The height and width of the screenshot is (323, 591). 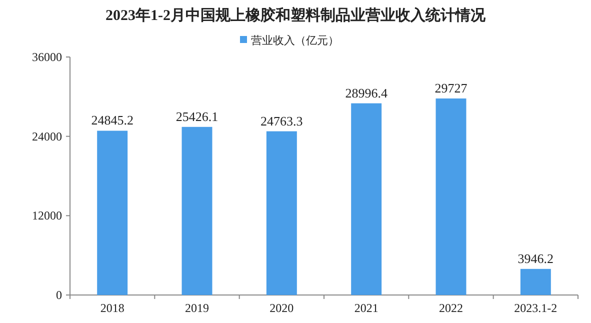 What do you see at coordinates (451, 88) in the screenshot?
I see `data-label: 29727` at bounding box center [451, 88].